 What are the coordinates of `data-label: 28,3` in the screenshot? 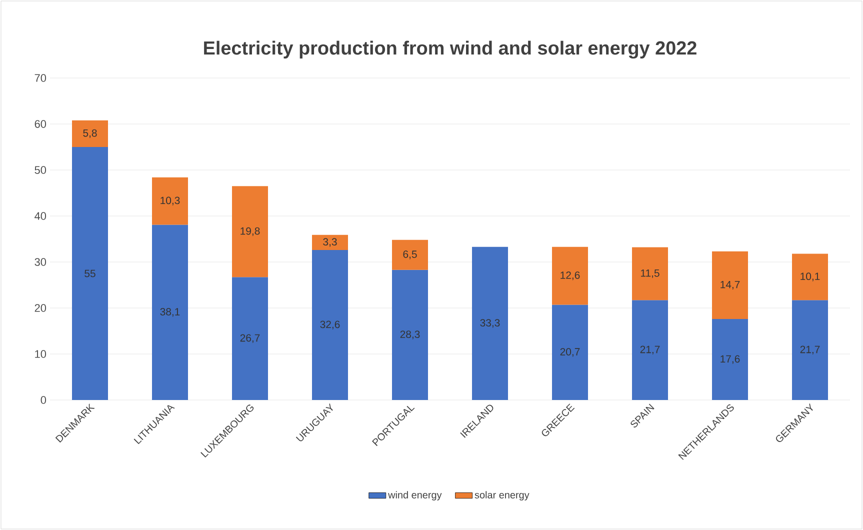 It's located at (410, 335).